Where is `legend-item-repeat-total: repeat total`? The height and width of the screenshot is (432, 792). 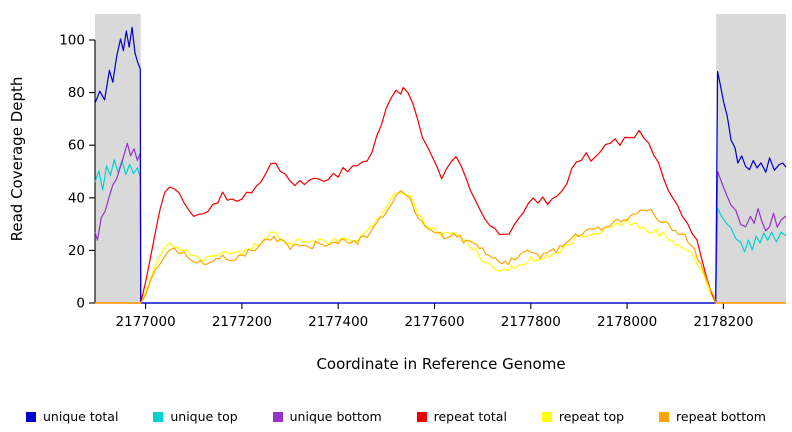 legend-item-repeat-total: repeat total is located at coordinates (461, 416).